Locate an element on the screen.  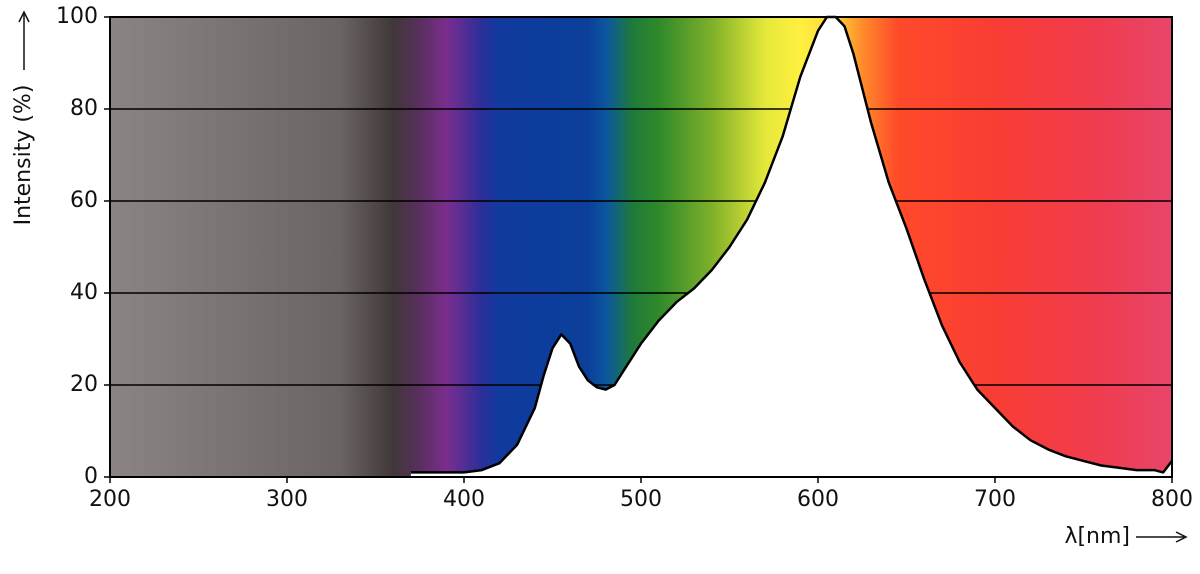
x-tick-label: 200 is located at coordinates (110, 499).